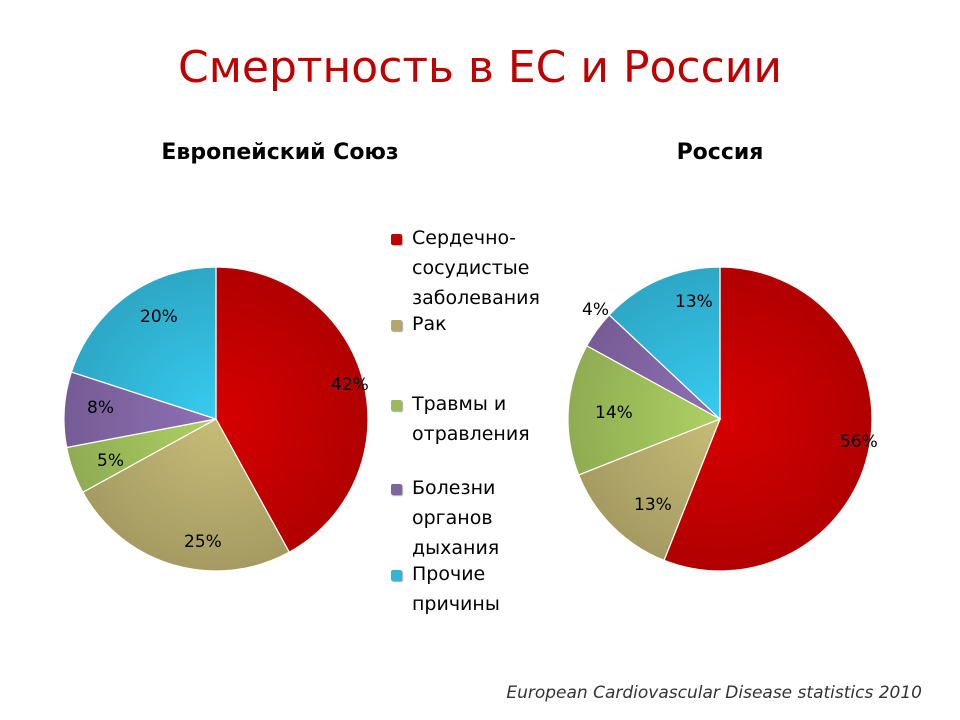  What do you see at coordinates (456, 589) in the screenshot?
I see `legend-label-other: Прочие причины` at bounding box center [456, 589].